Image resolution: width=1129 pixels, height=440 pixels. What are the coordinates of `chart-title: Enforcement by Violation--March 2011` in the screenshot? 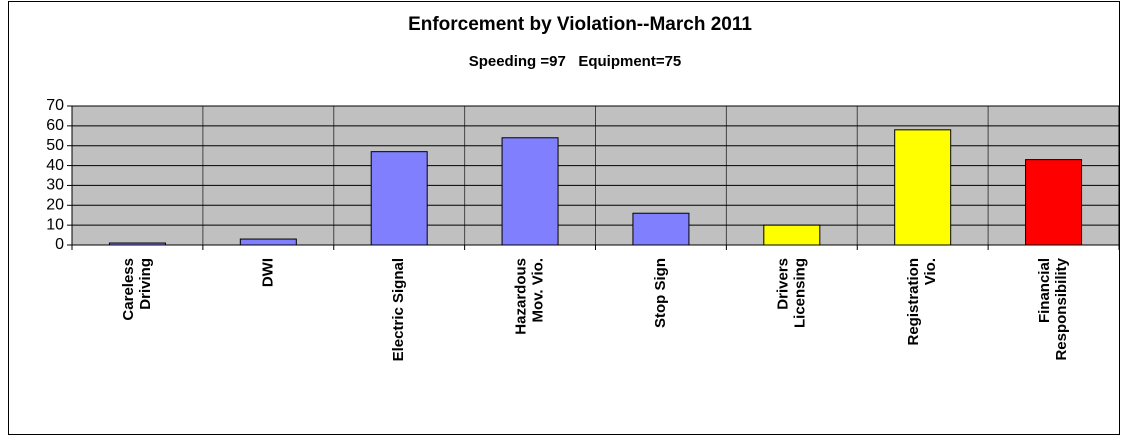 It's located at (580, 24).